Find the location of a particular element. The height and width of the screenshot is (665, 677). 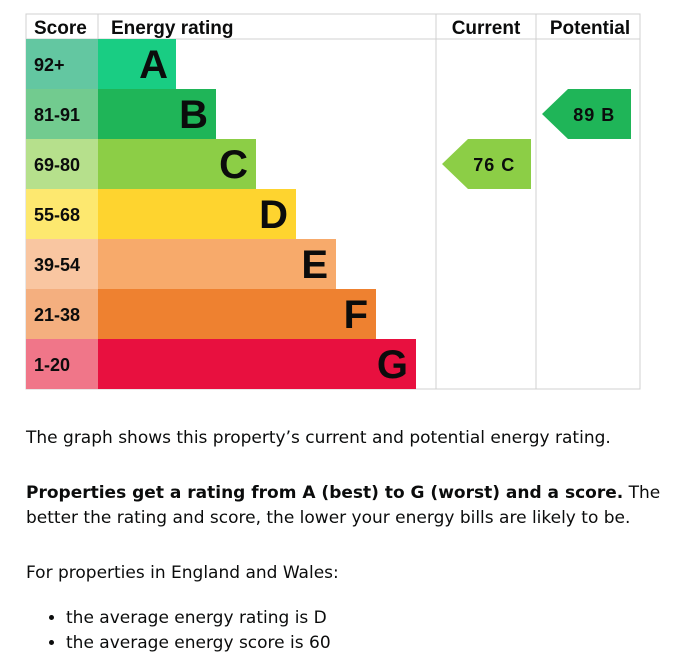

rating-letter-g: G is located at coordinates (392, 365).